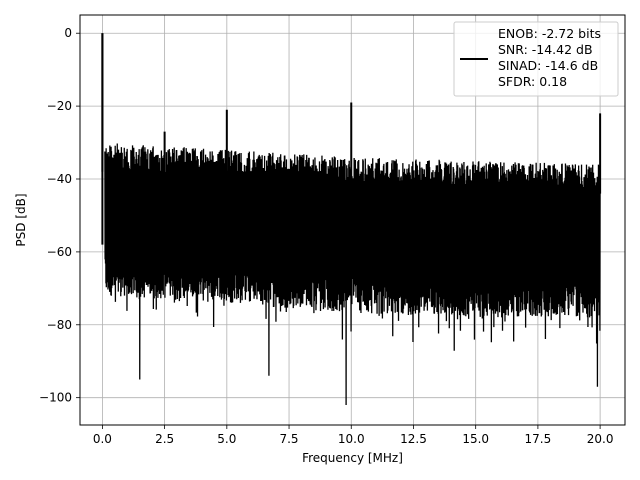  Describe the element at coordinates (545, 49) in the screenshot. I see `legend-entry-snr: SNR: -14.42 dB` at that location.